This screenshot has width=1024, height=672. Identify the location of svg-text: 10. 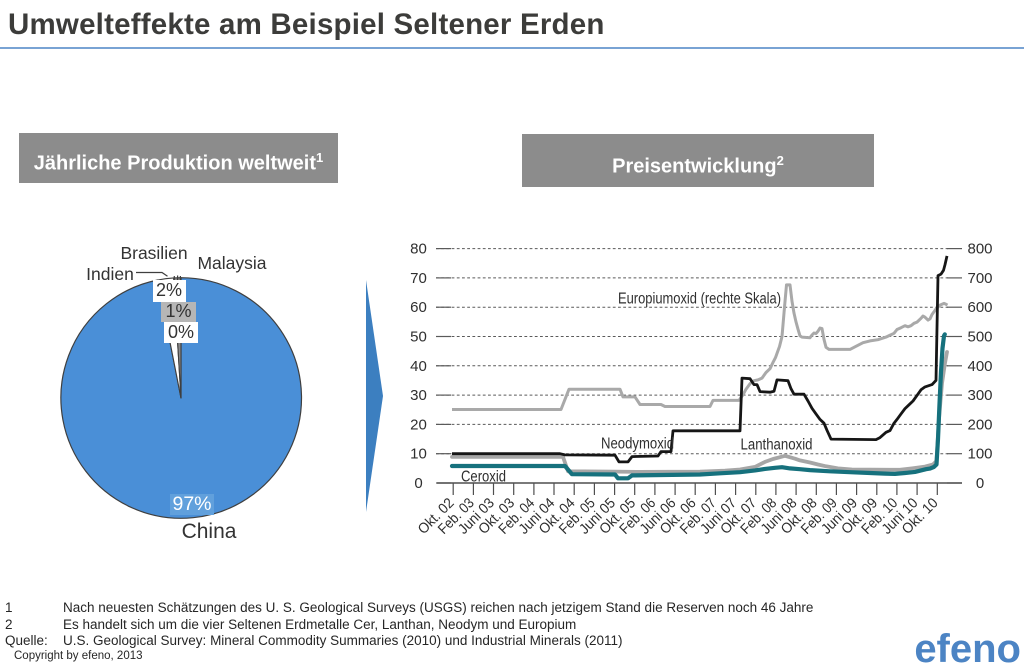
(418, 454).